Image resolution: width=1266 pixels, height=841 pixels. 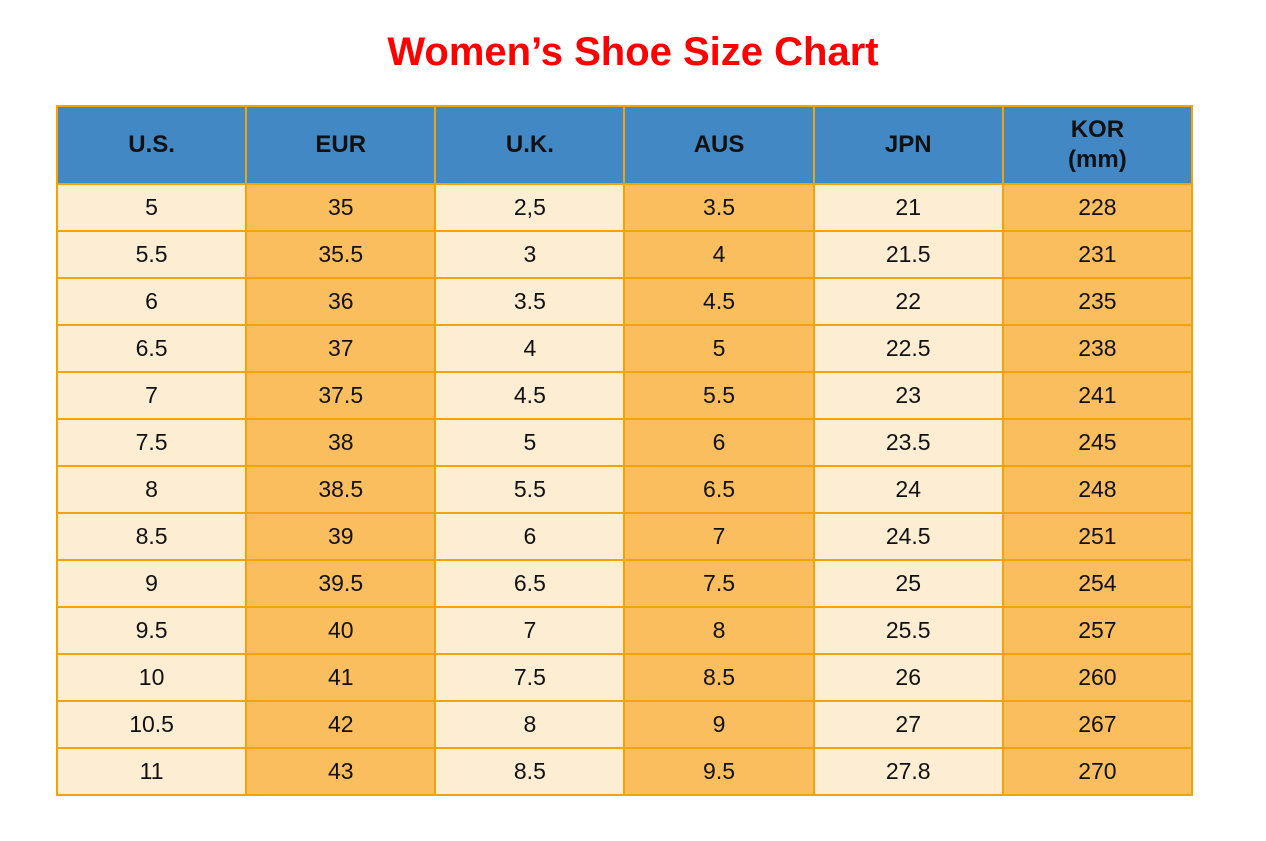 What do you see at coordinates (341, 677) in the screenshot?
I see `cell-eur: 41` at bounding box center [341, 677].